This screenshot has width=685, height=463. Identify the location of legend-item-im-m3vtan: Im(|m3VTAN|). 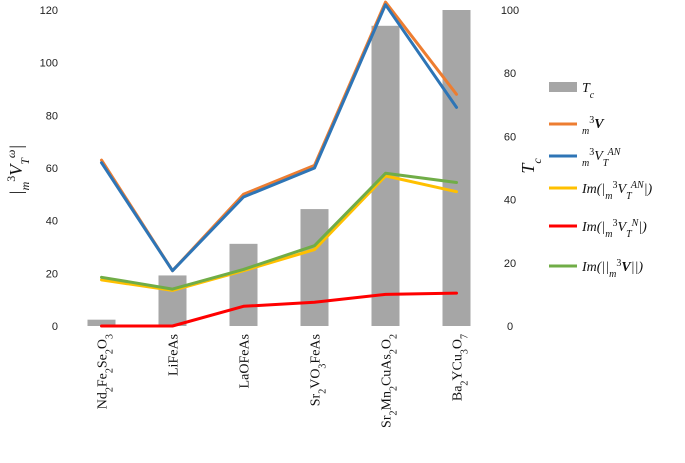
(601, 191).